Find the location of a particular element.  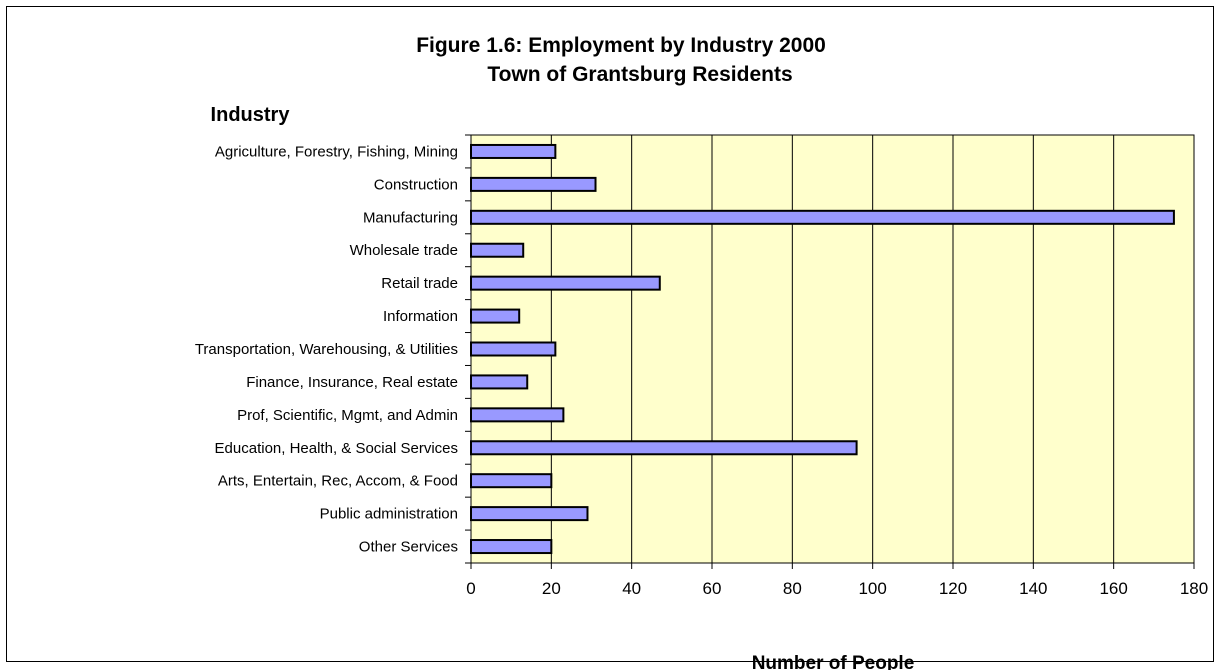

x-tick-label: 0 is located at coordinates (470, 588).